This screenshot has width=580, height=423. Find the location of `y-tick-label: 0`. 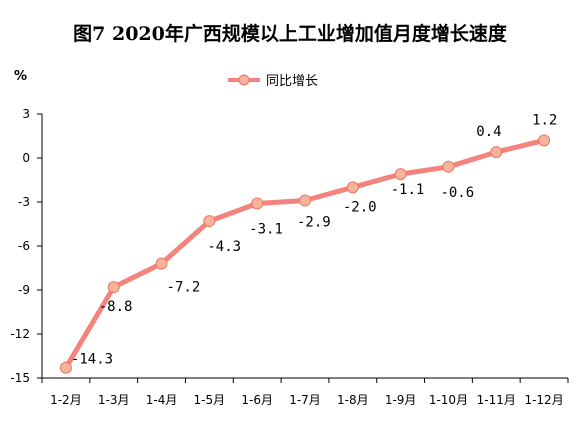

y-tick-label: 0 is located at coordinates (26, 158).